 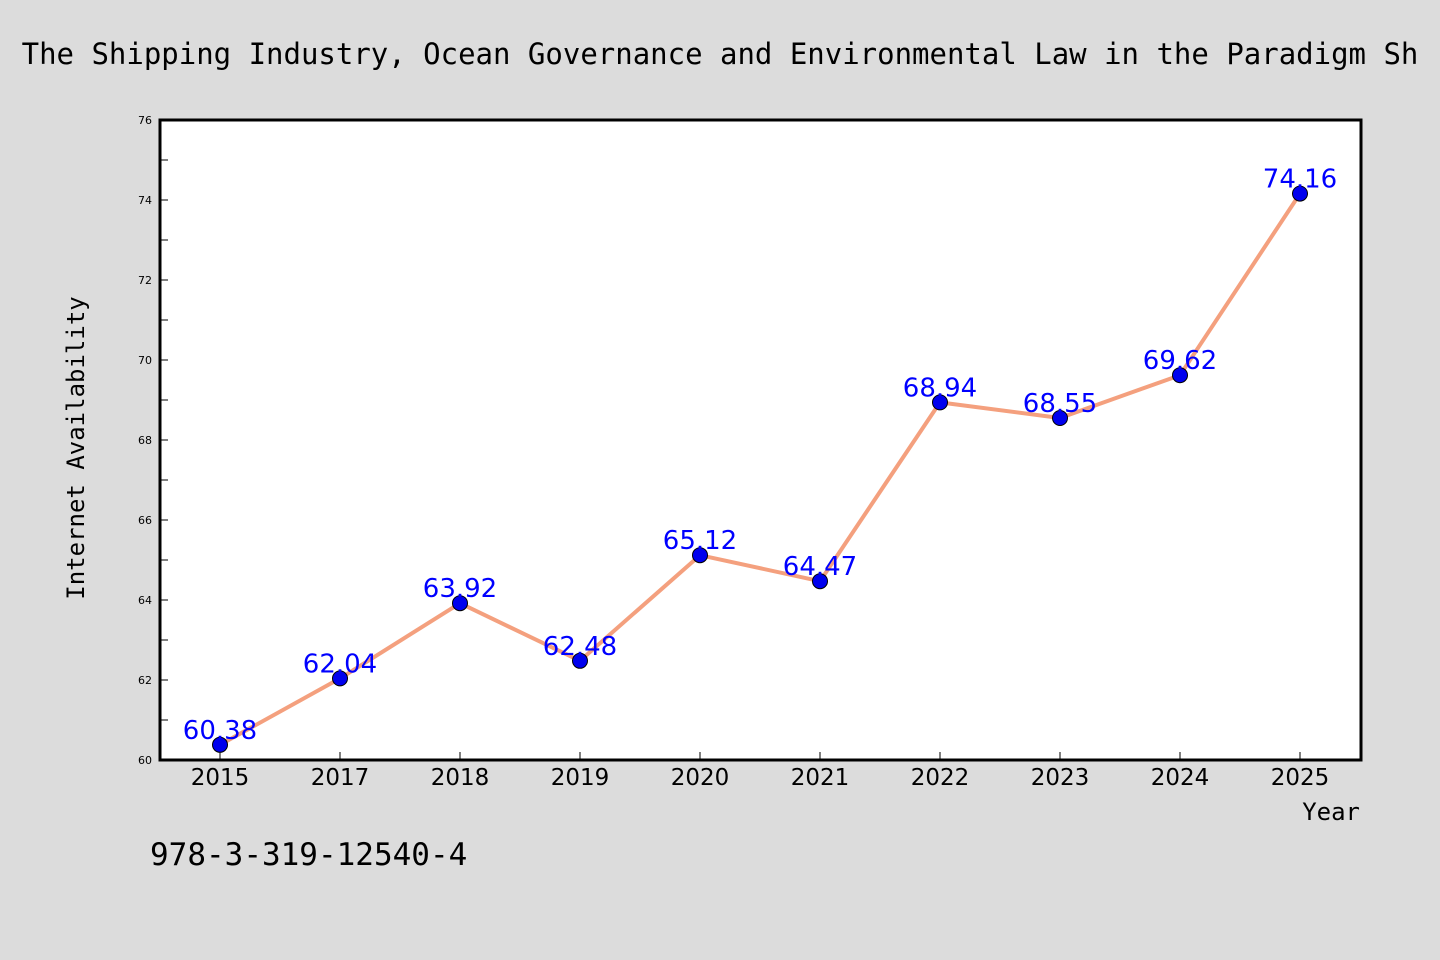 I want to click on y-tick-label: 72, so click(x=145, y=280).